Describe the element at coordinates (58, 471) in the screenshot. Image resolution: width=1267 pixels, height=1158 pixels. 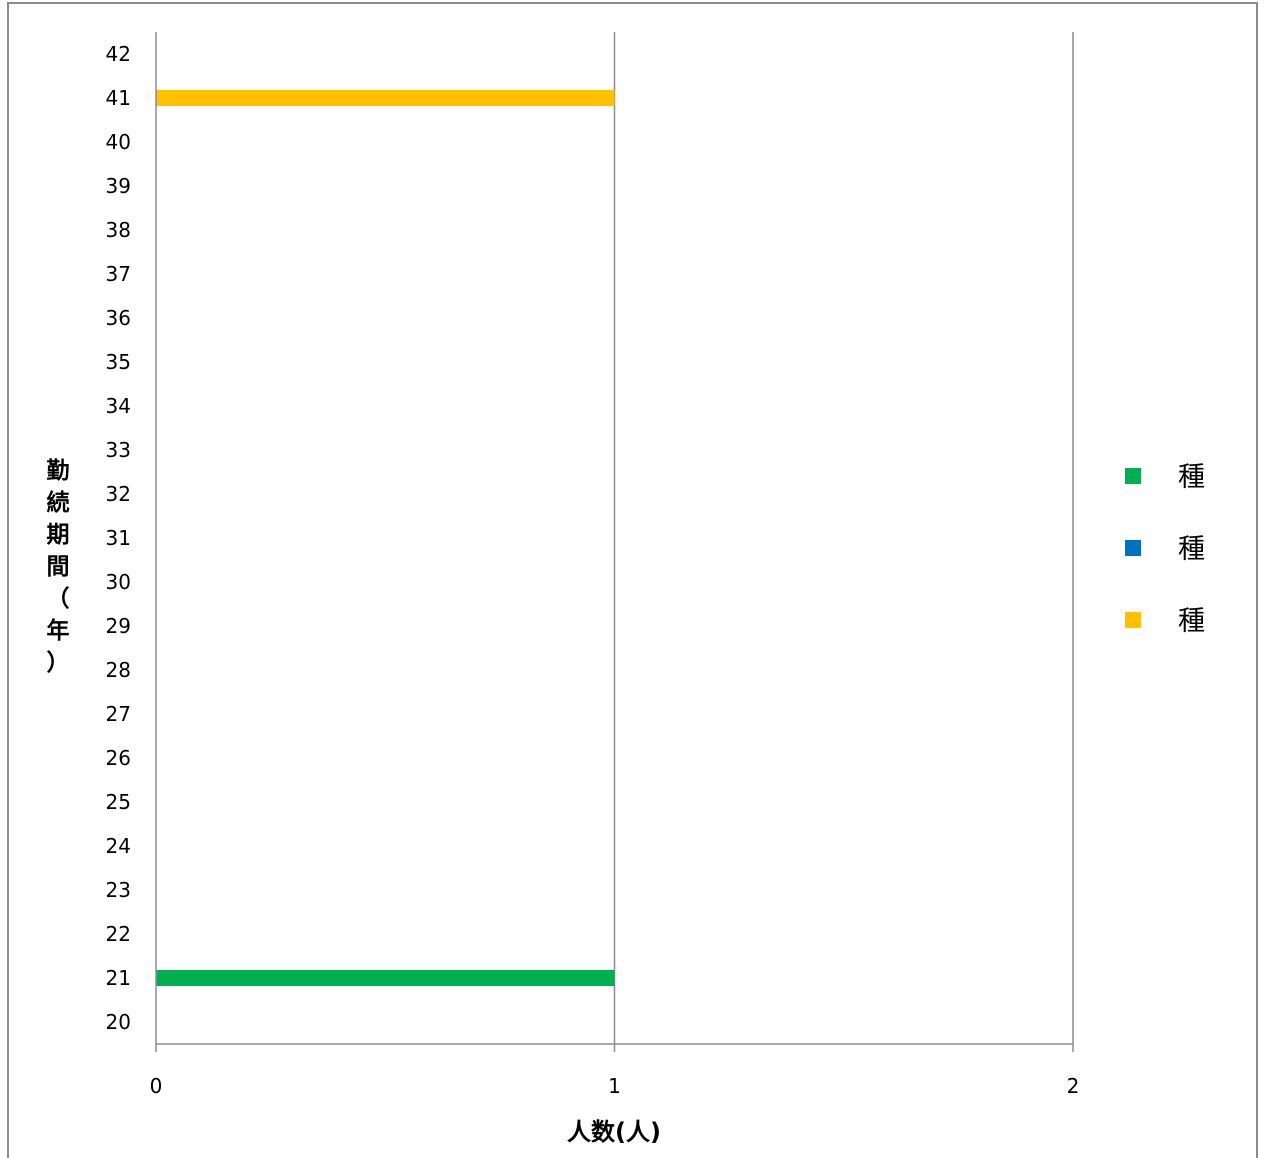
I see `y-axis-title-char: 勤` at that location.